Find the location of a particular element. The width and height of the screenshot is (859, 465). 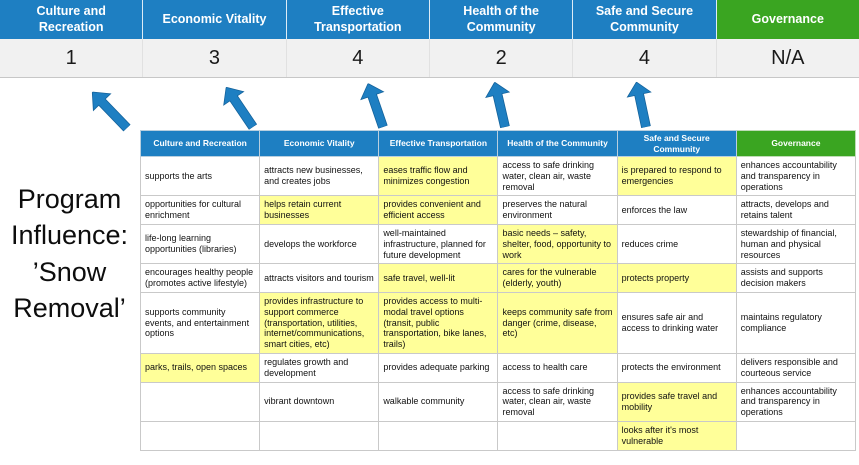

matrix-cell: protects the environment is located at coordinates (676, 367).